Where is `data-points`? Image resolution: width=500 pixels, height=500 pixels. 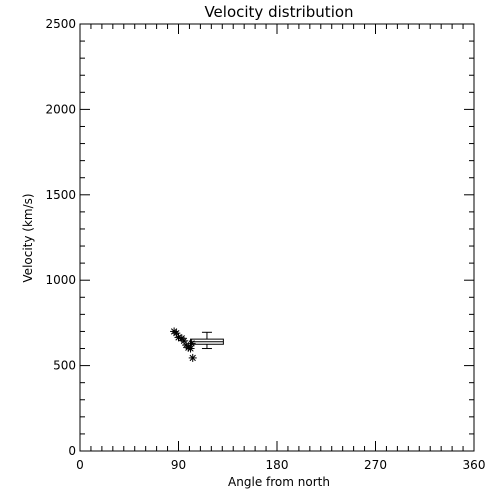
data-points is located at coordinates (183, 344).